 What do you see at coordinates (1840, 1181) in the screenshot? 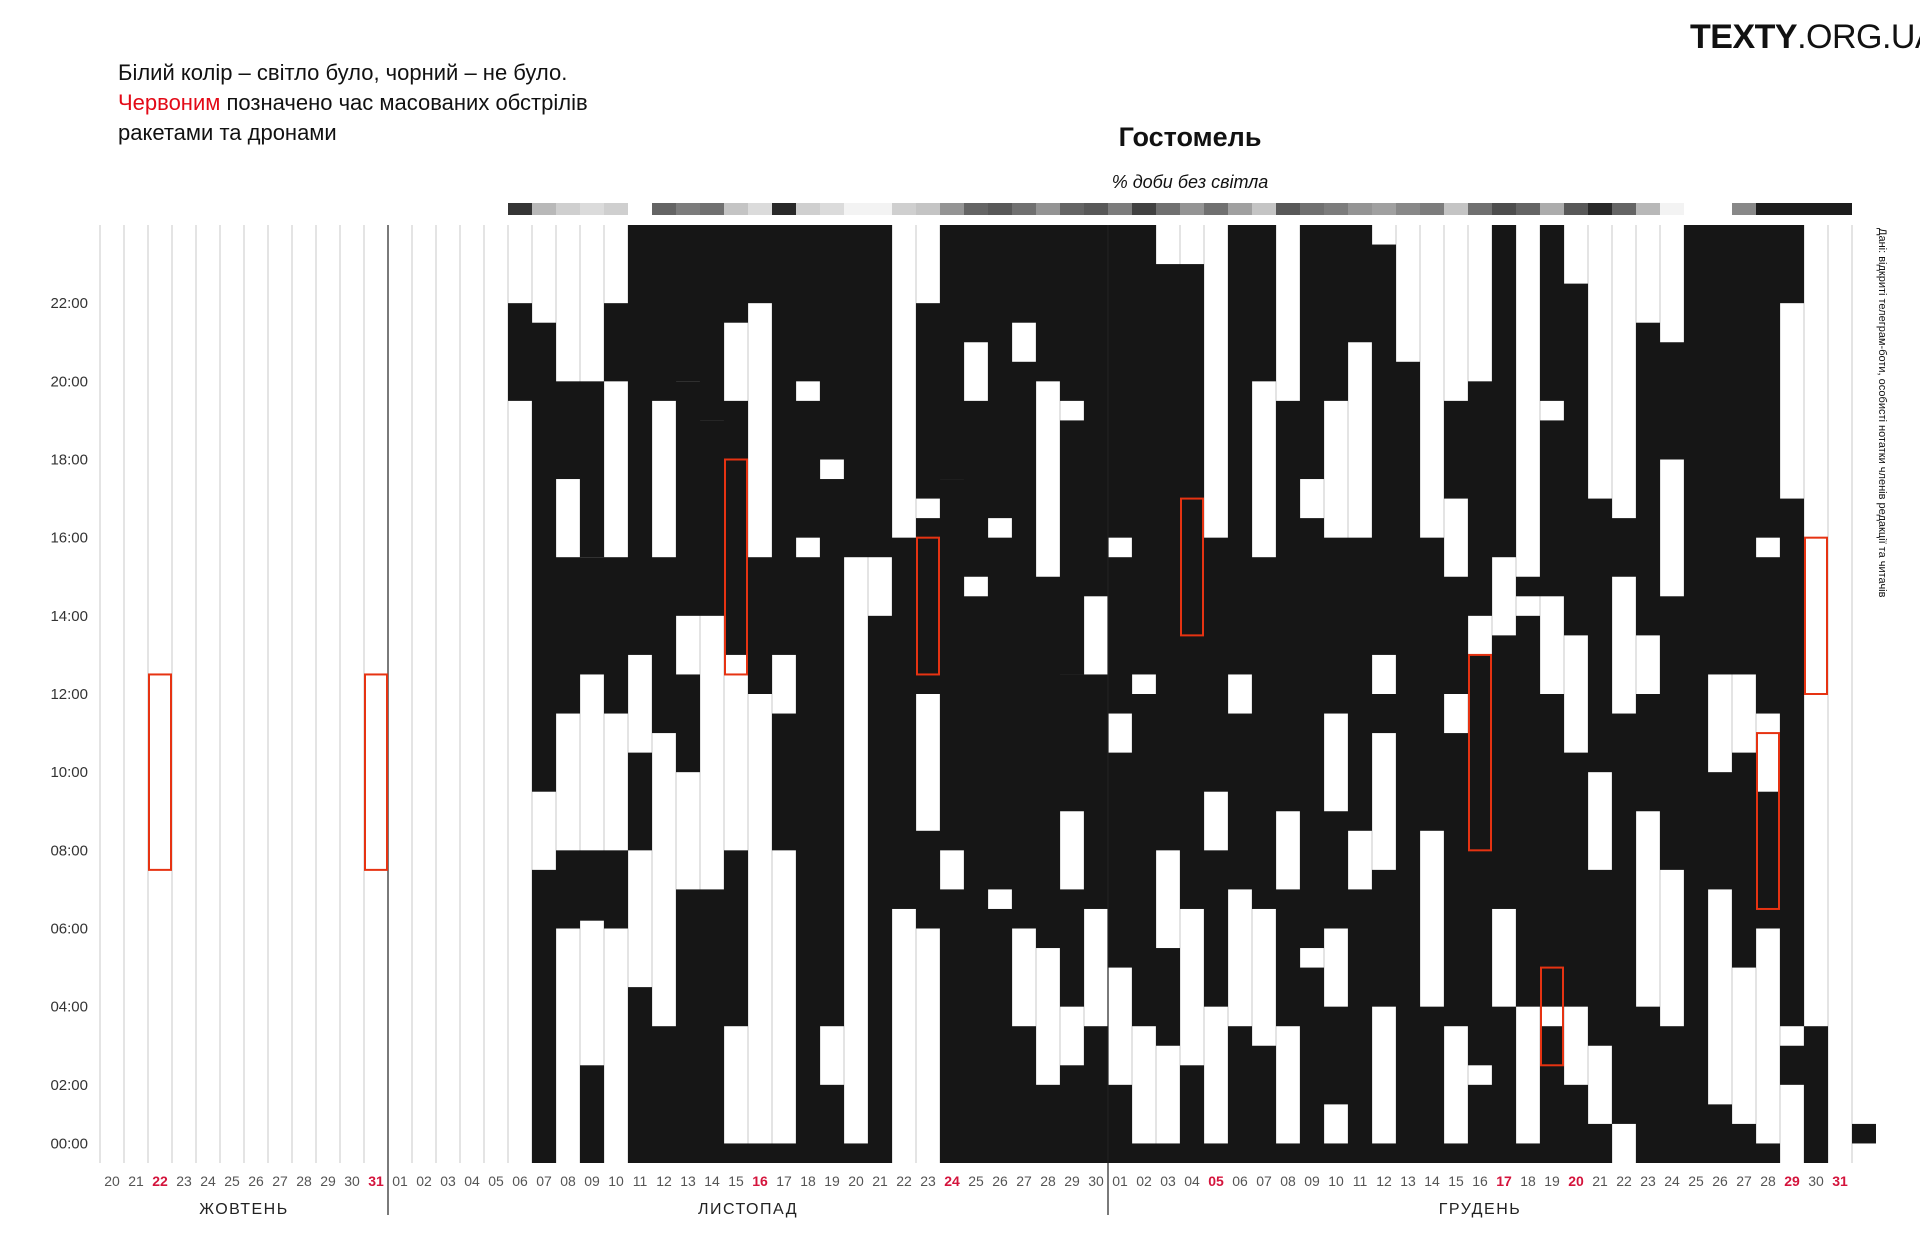
I see `x-tick-label: 31` at bounding box center [1840, 1181].